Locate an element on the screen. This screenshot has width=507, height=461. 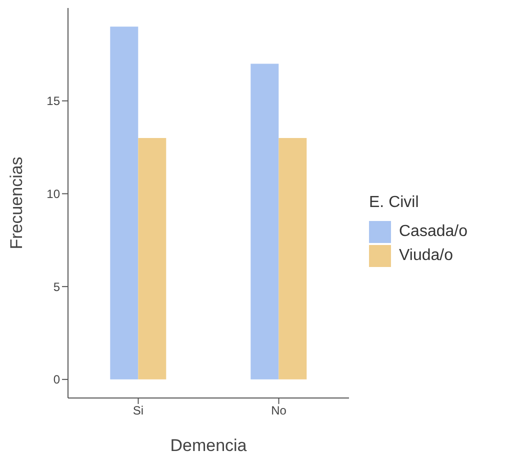
x-tick-label: Si is located at coordinates (138, 411).